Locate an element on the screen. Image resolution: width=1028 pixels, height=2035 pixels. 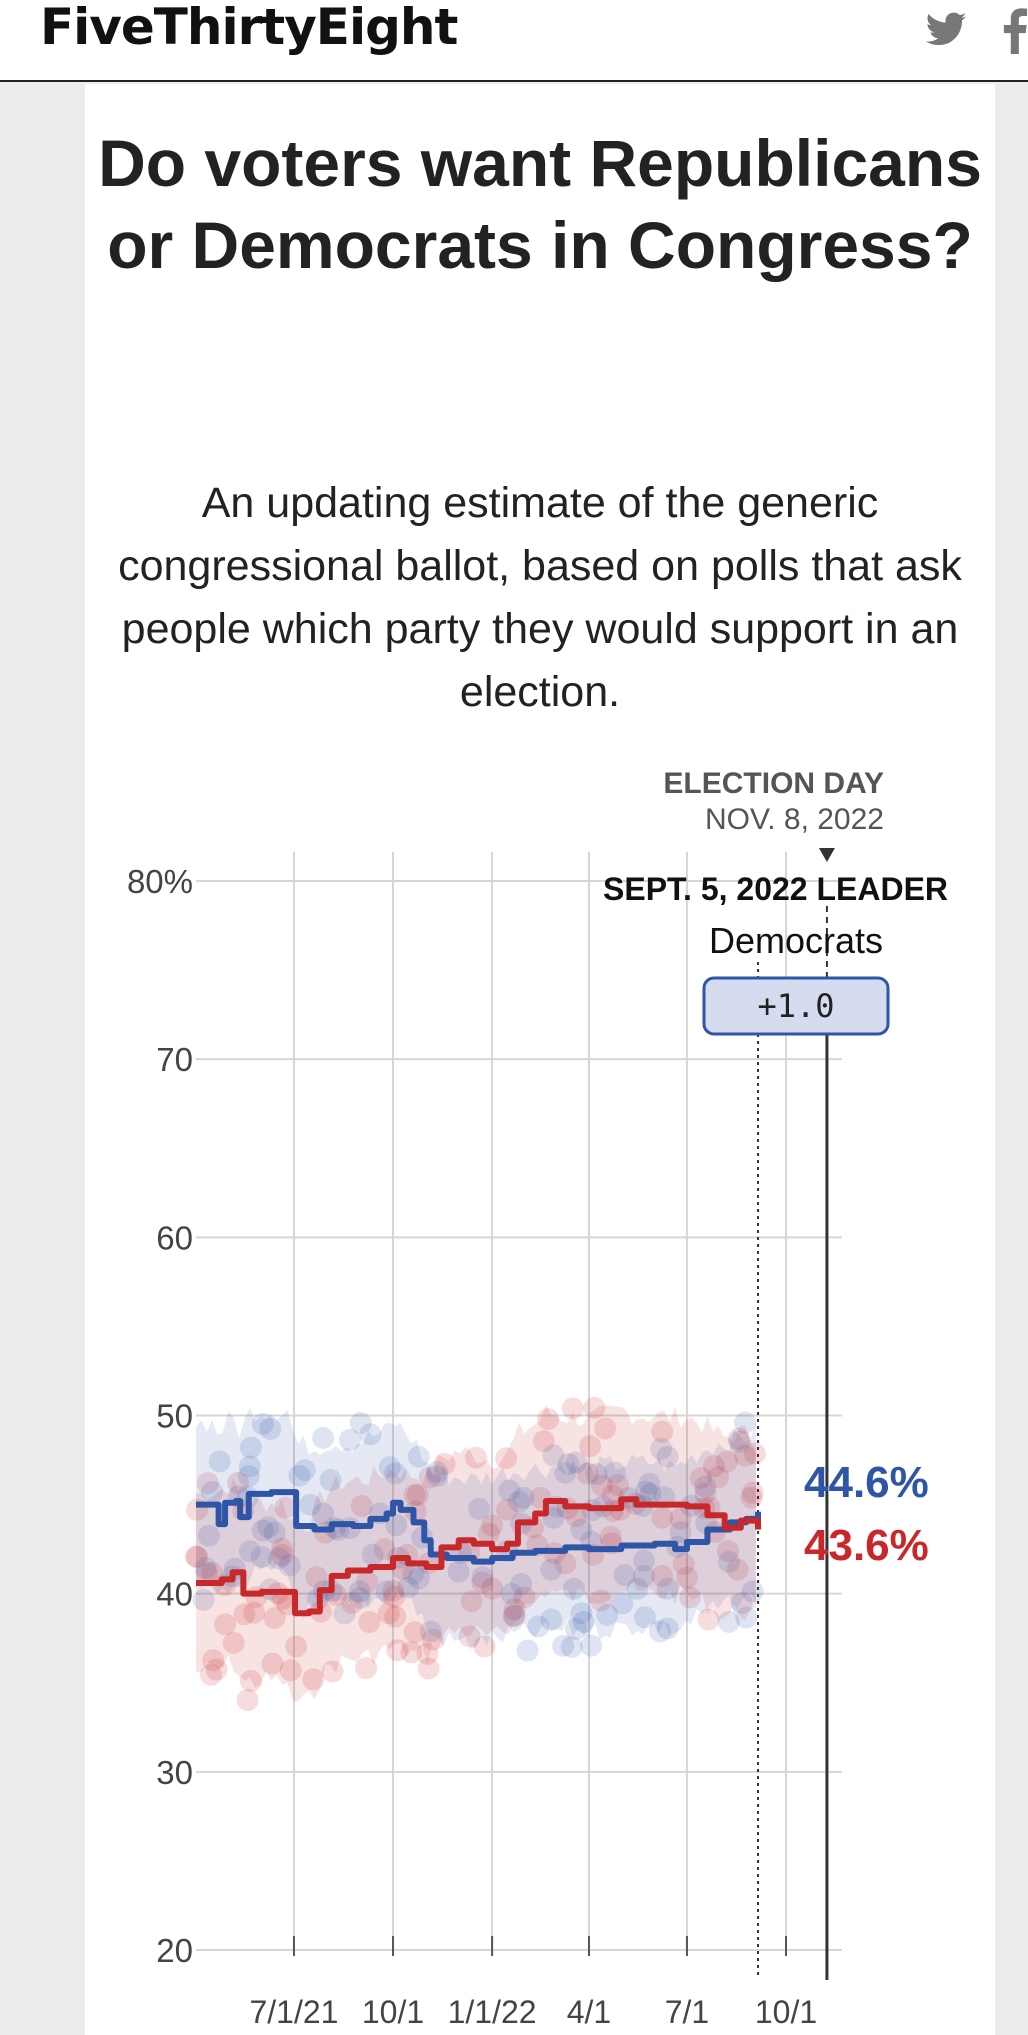
dem-band is located at coordinates (476, 1528).